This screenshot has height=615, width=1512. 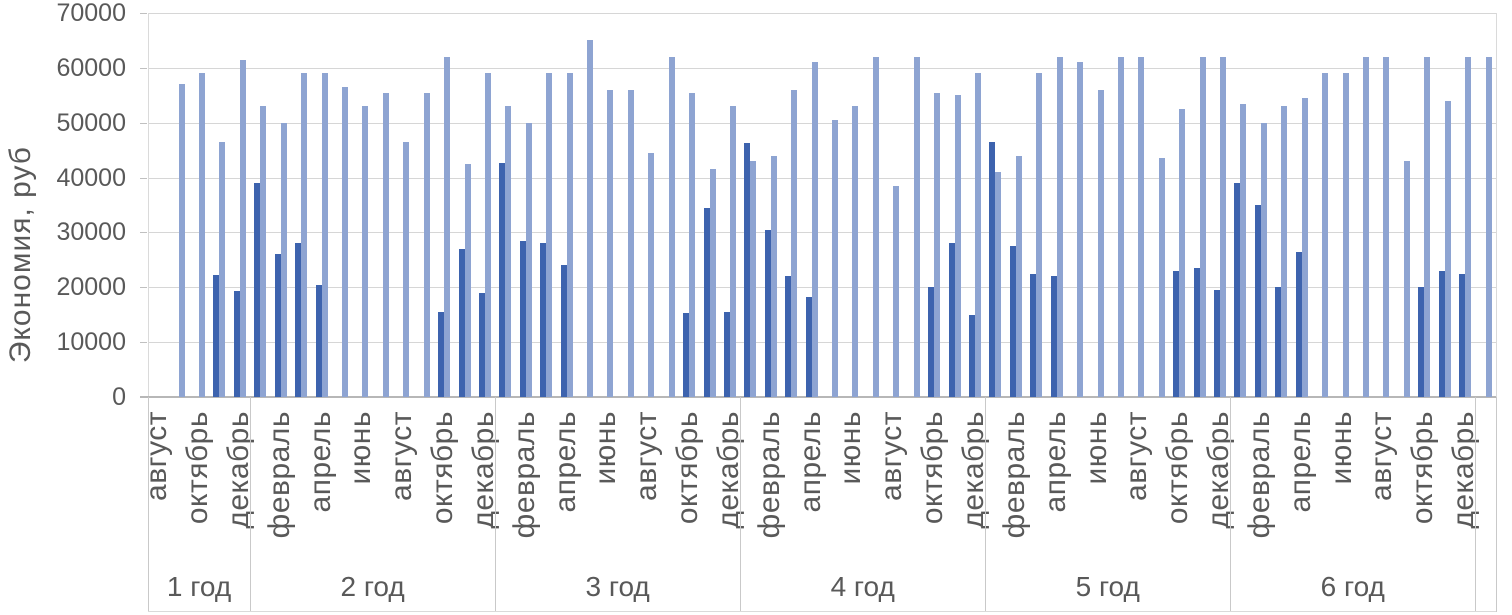 What do you see at coordinates (862, 586) in the screenshot?
I see `year-label: 4 год` at bounding box center [862, 586].